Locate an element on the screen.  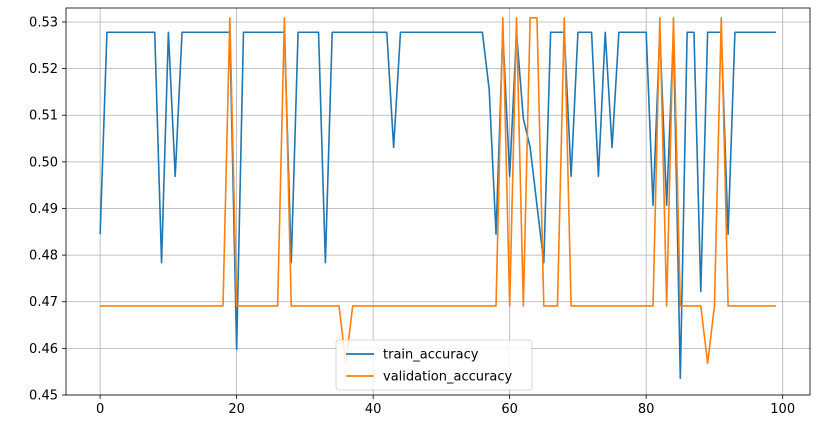
y-tick-label: 0.48 is located at coordinates (43, 256).